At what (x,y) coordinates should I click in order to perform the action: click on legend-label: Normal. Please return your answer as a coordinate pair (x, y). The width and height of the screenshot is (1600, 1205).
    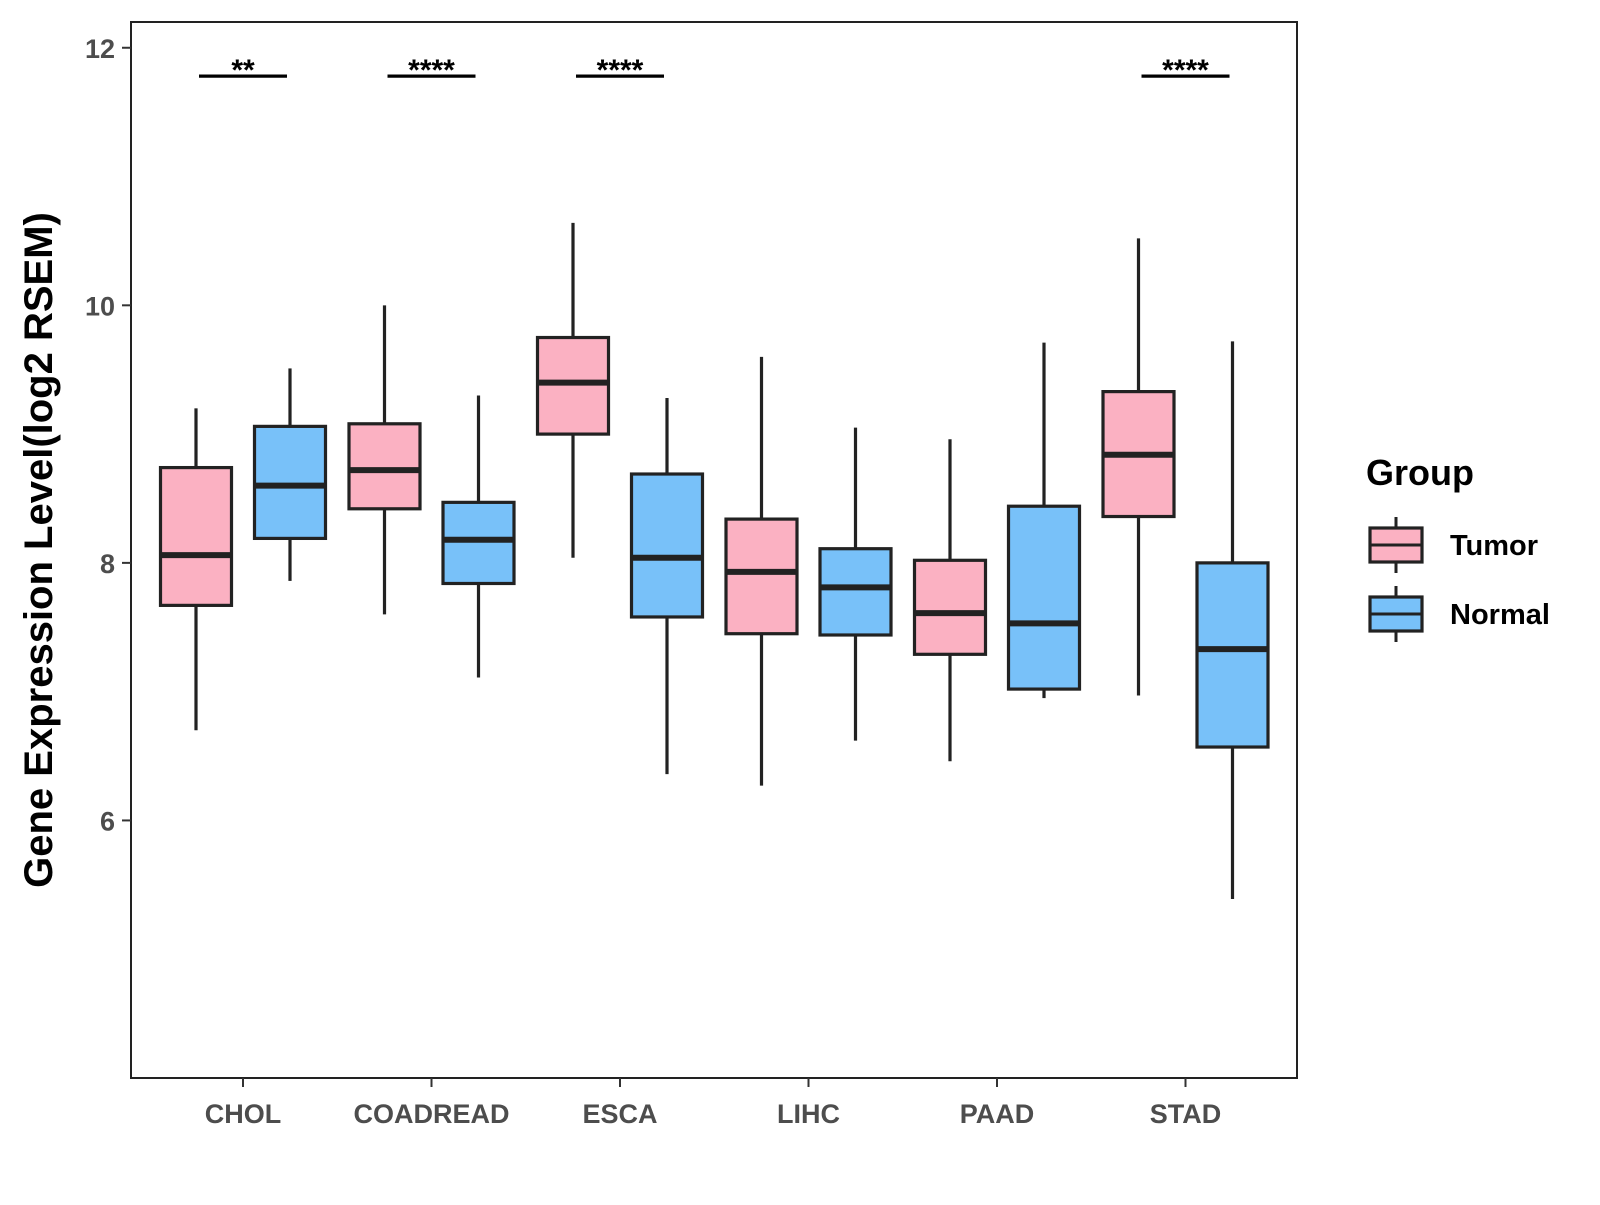
    Looking at the image, I should click on (1500, 615).